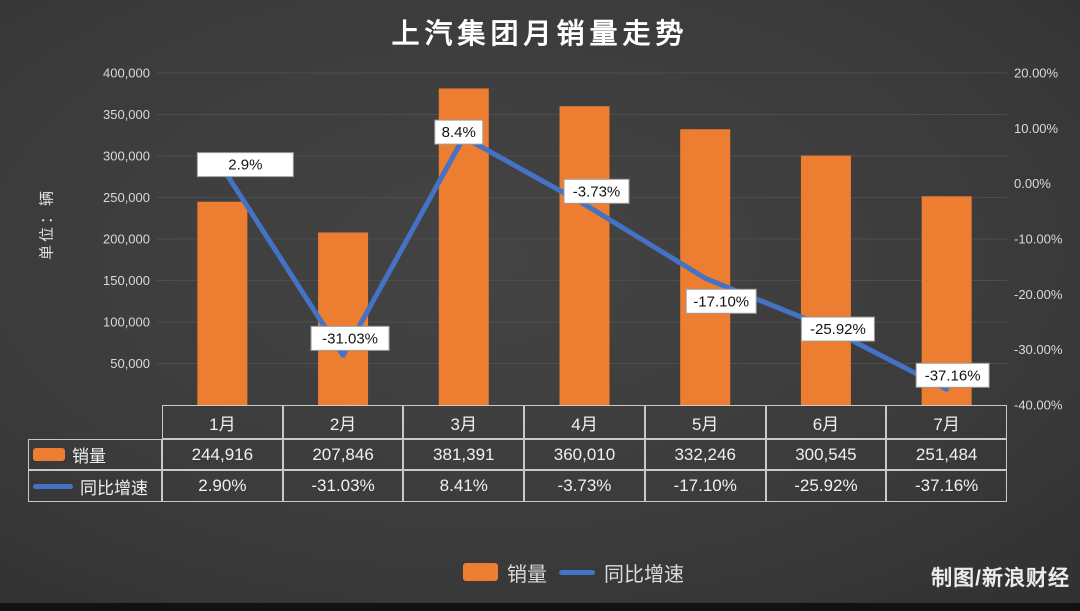 The width and height of the screenshot is (1080, 611). I want to click on growth-data-label: 2.9%, so click(245, 165).